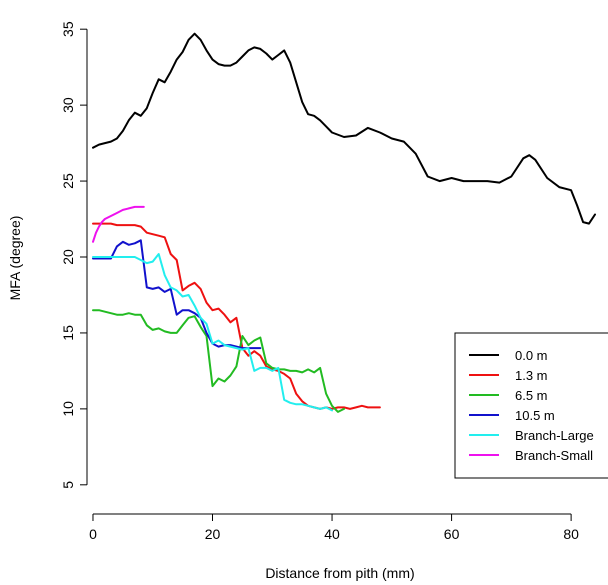 This screenshot has width=608, height=585. I want to click on y-tick-label: 15, so click(68, 333).